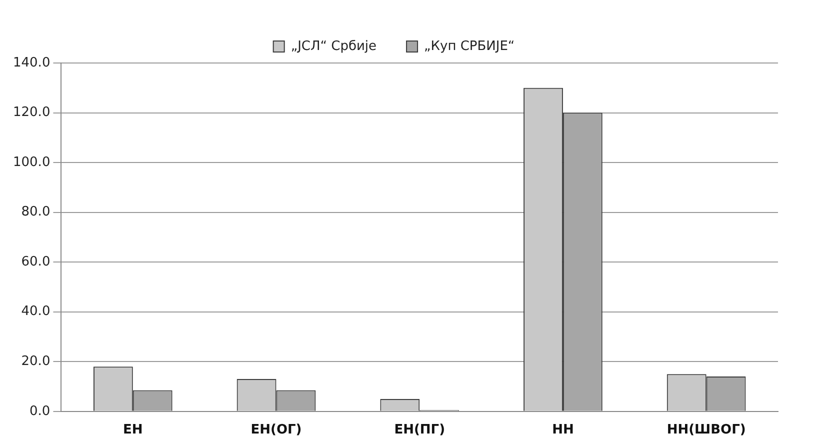 This screenshot has width=818, height=447. I want to click on legend-label: „ЈСЛ“ Србије, so click(333, 46).